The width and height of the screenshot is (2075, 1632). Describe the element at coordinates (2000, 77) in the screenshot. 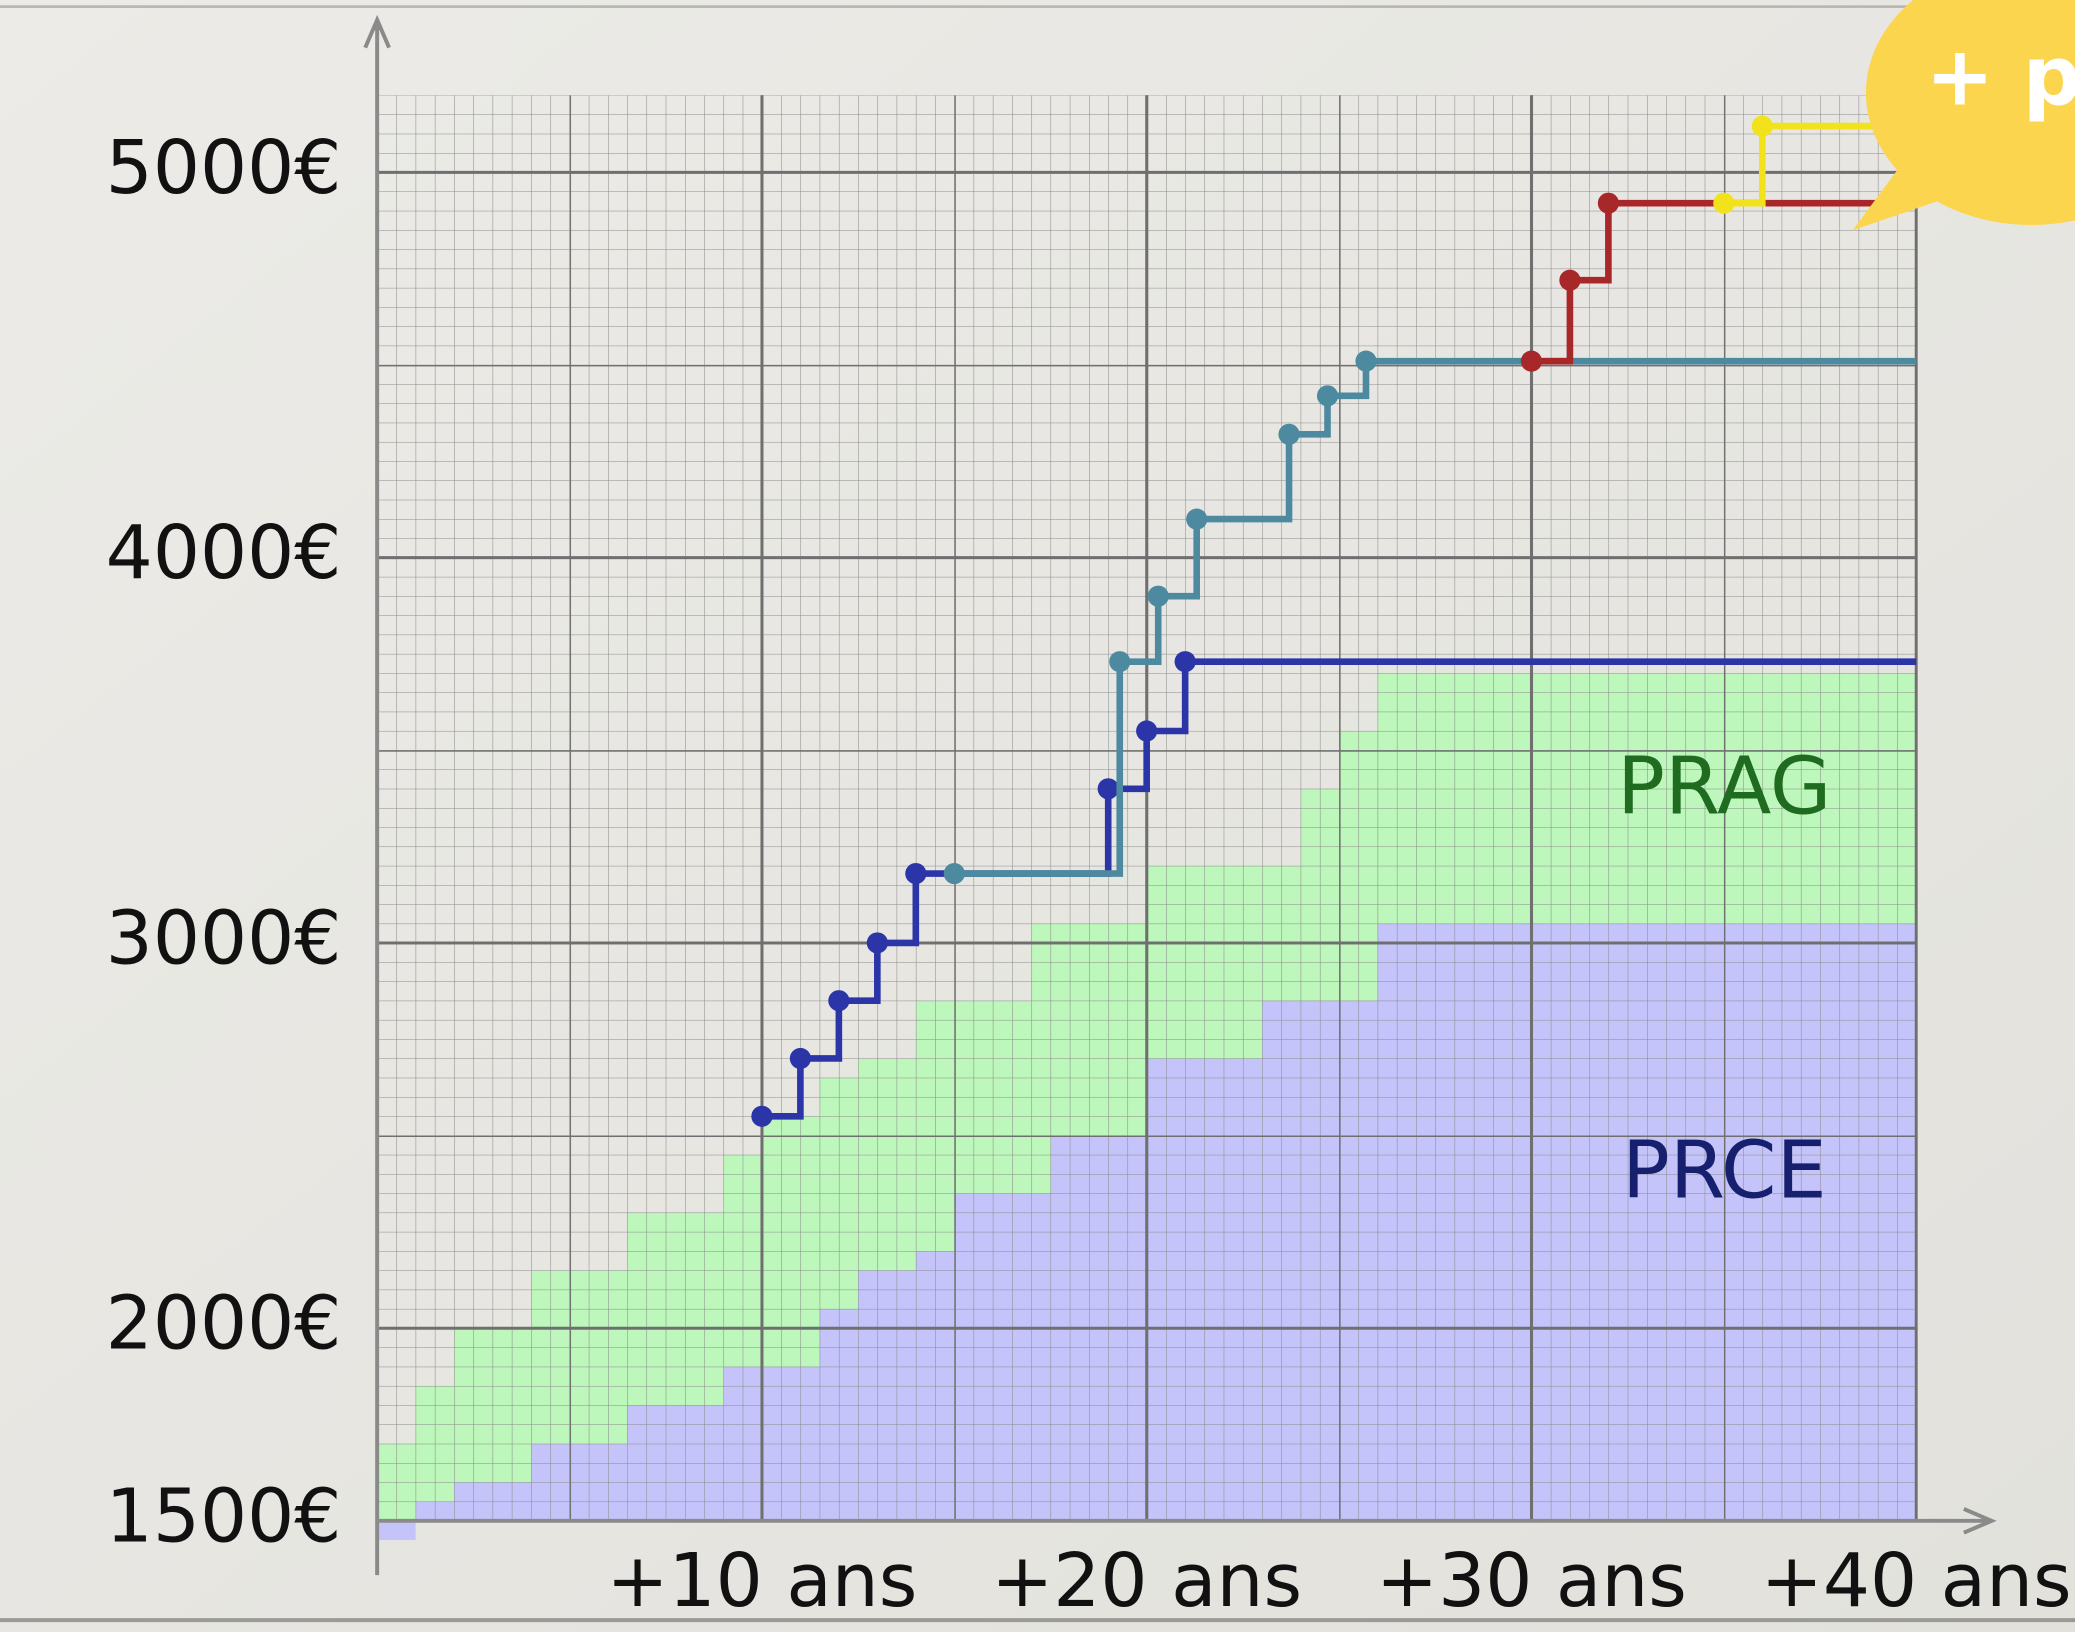

I see `annotation: + p` at that location.